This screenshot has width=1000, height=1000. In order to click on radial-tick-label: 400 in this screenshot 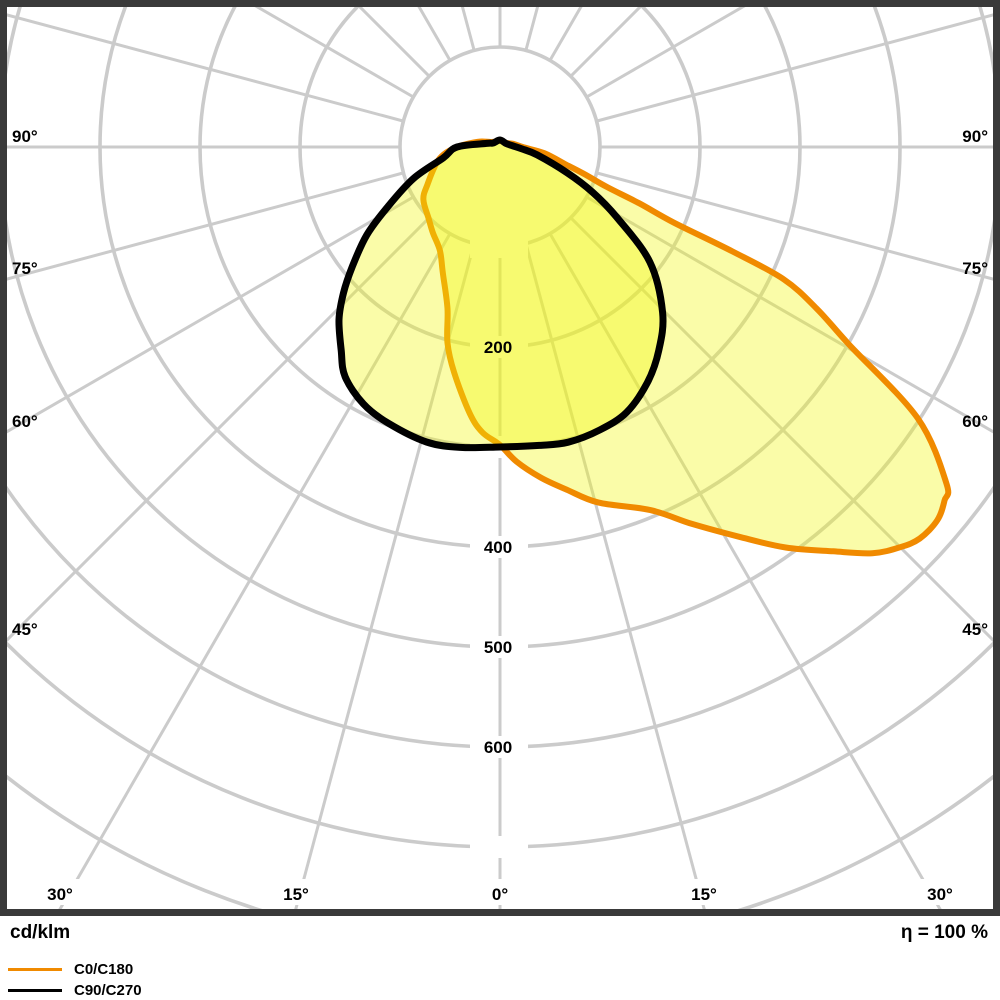, I will do `click(498, 547)`.